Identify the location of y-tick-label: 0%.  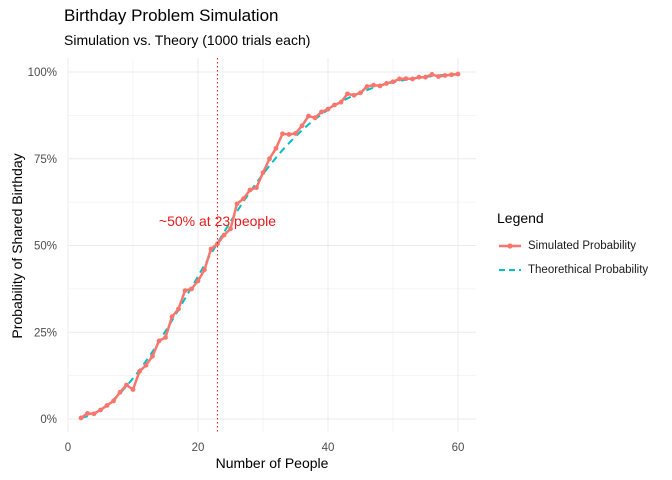
(48, 420).